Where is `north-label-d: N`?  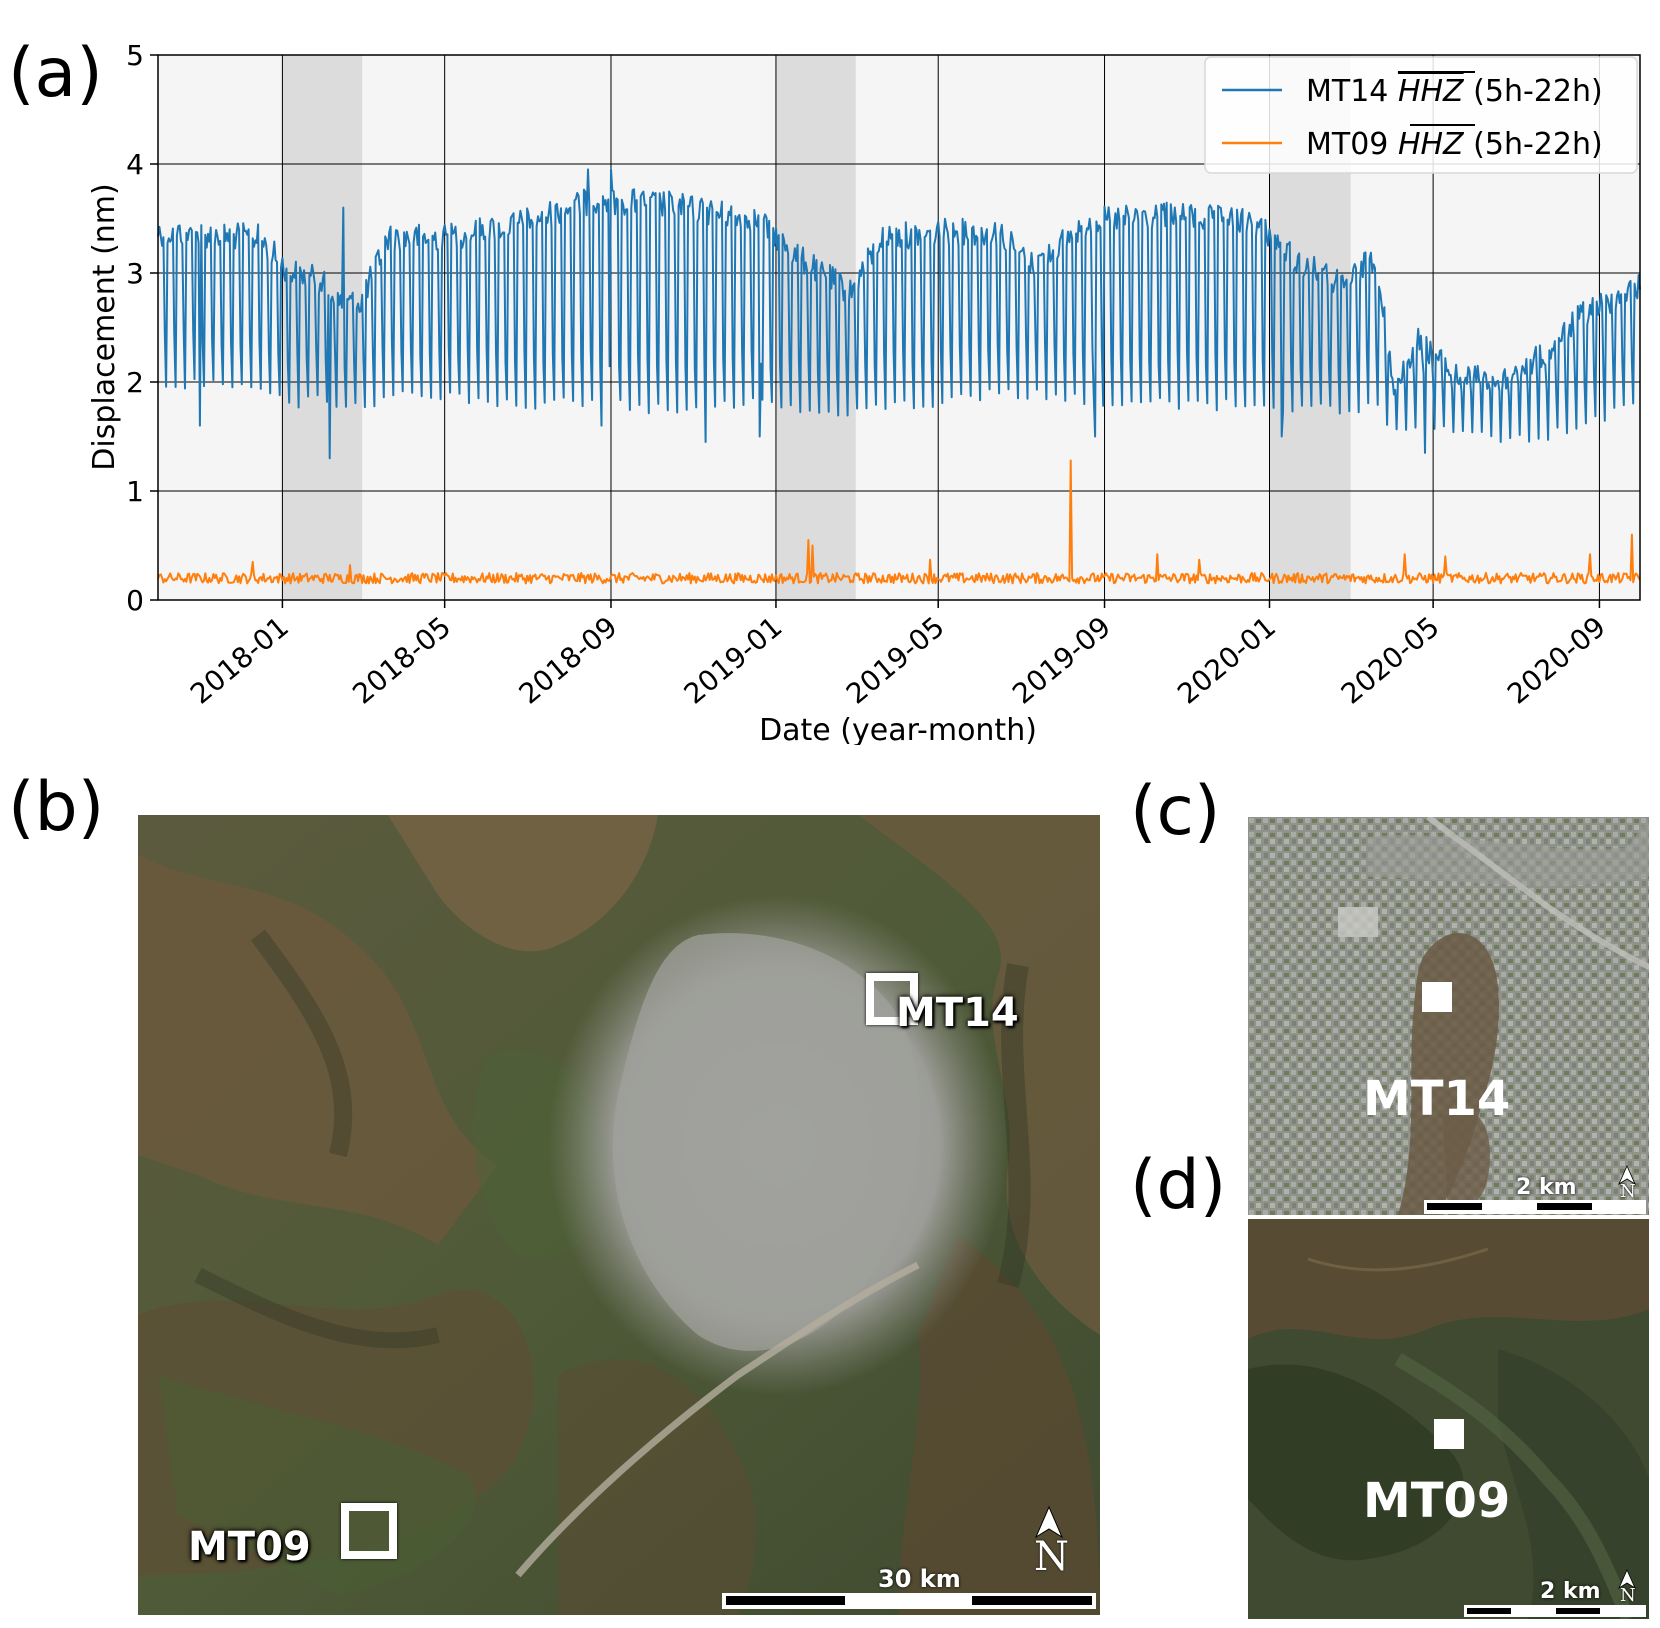 north-label-d: N is located at coordinates (1628, 1595).